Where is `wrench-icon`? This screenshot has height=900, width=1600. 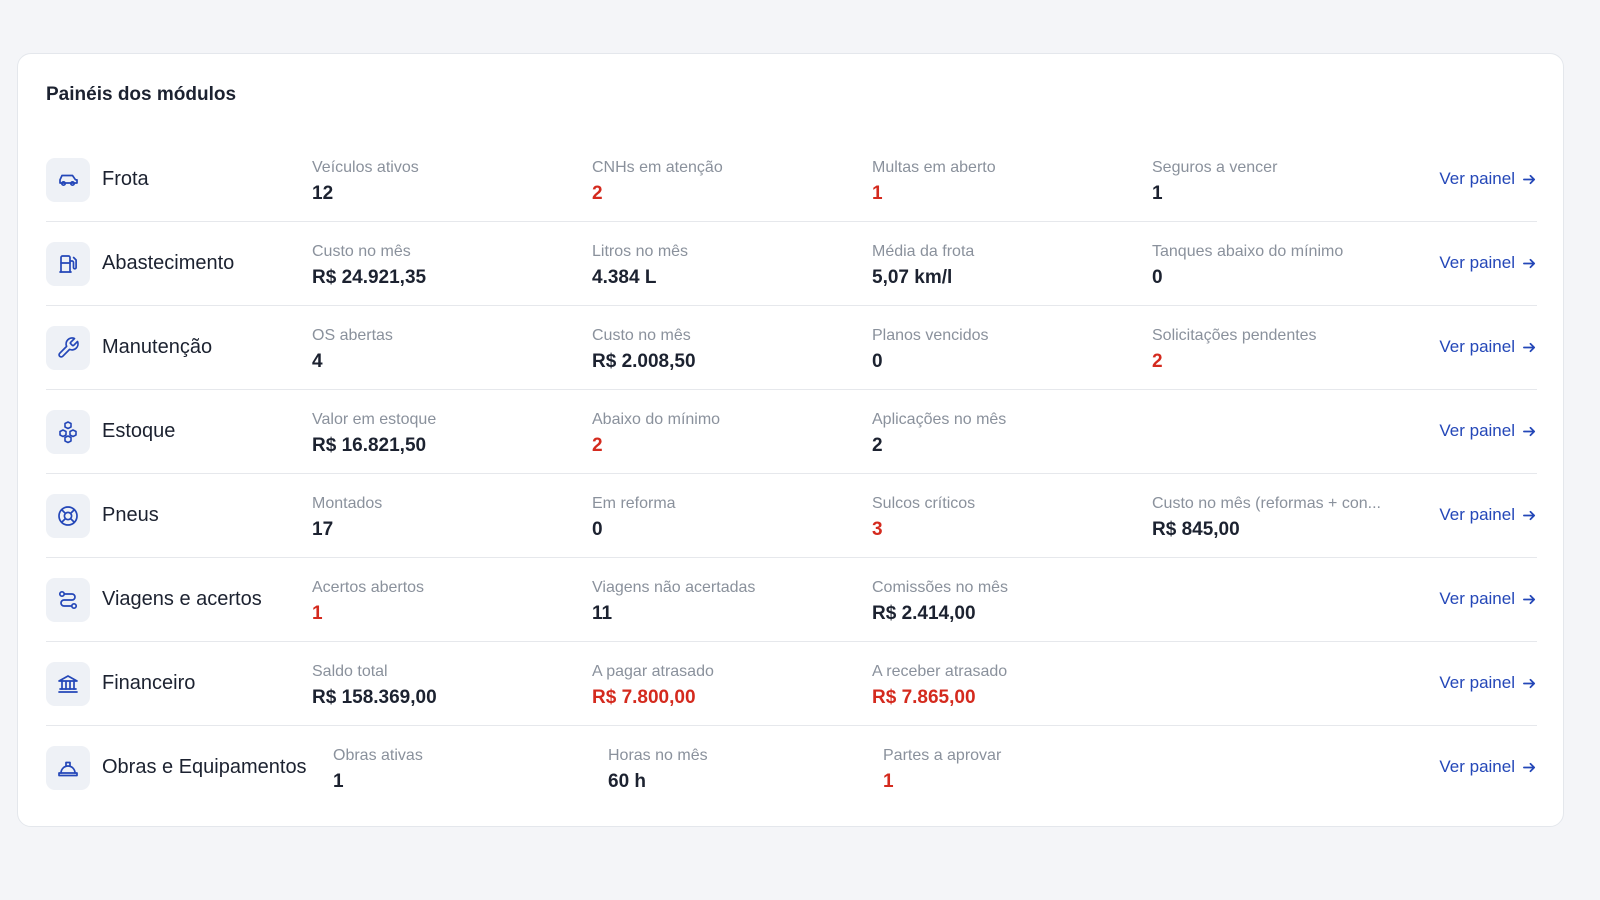
wrench-icon is located at coordinates (68, 348).